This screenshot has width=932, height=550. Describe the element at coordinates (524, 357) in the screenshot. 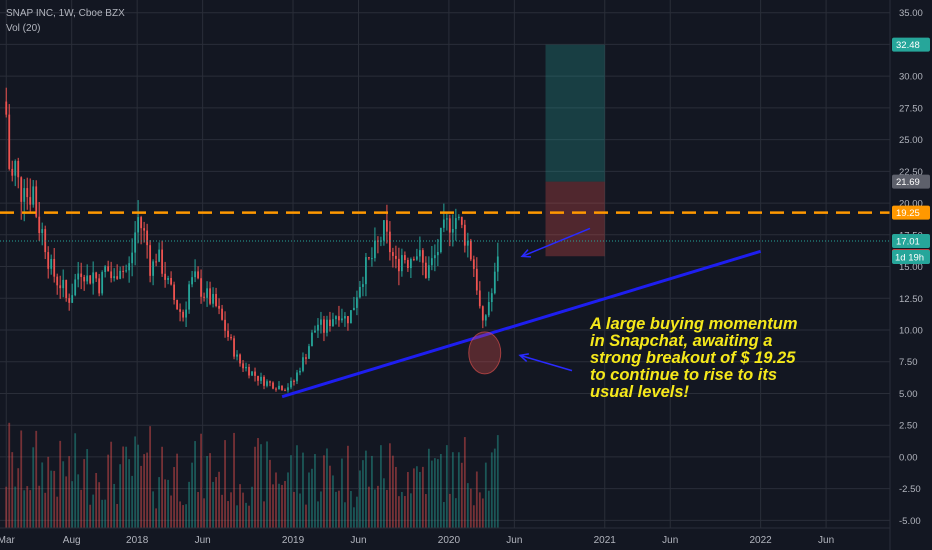

I see `arrow-lower-head` at that location.